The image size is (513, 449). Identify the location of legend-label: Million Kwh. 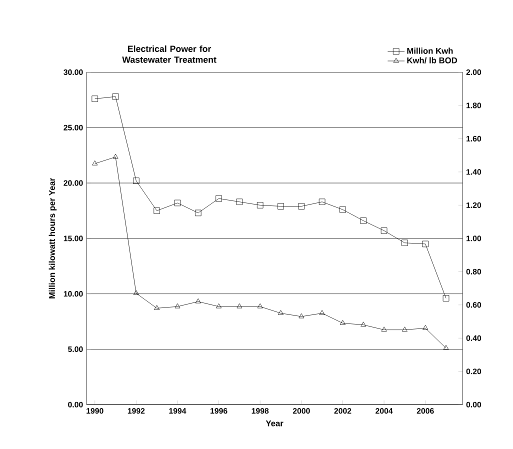
(430, 51).